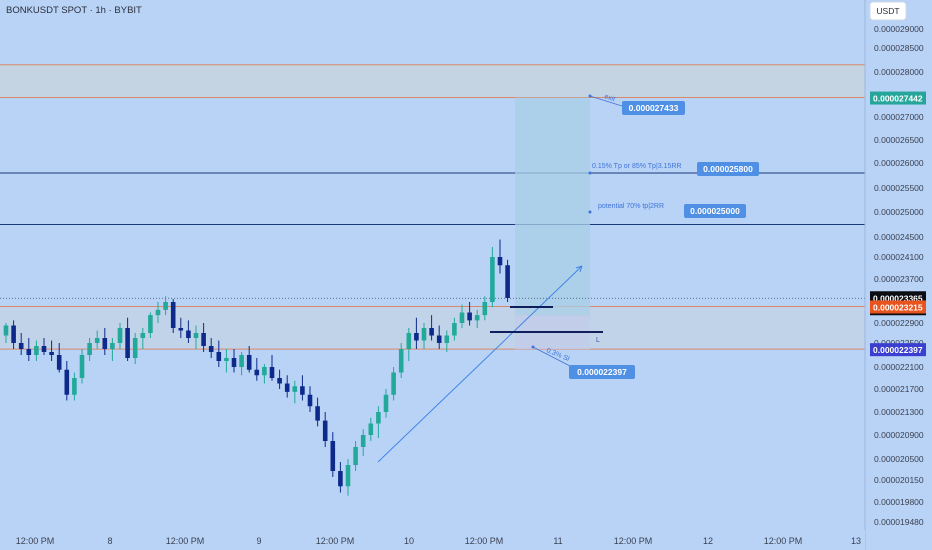 Image resolution: width=932 pixels, height=550 pixels. I want to click on x-tick-label: 11, so click(557, 541).